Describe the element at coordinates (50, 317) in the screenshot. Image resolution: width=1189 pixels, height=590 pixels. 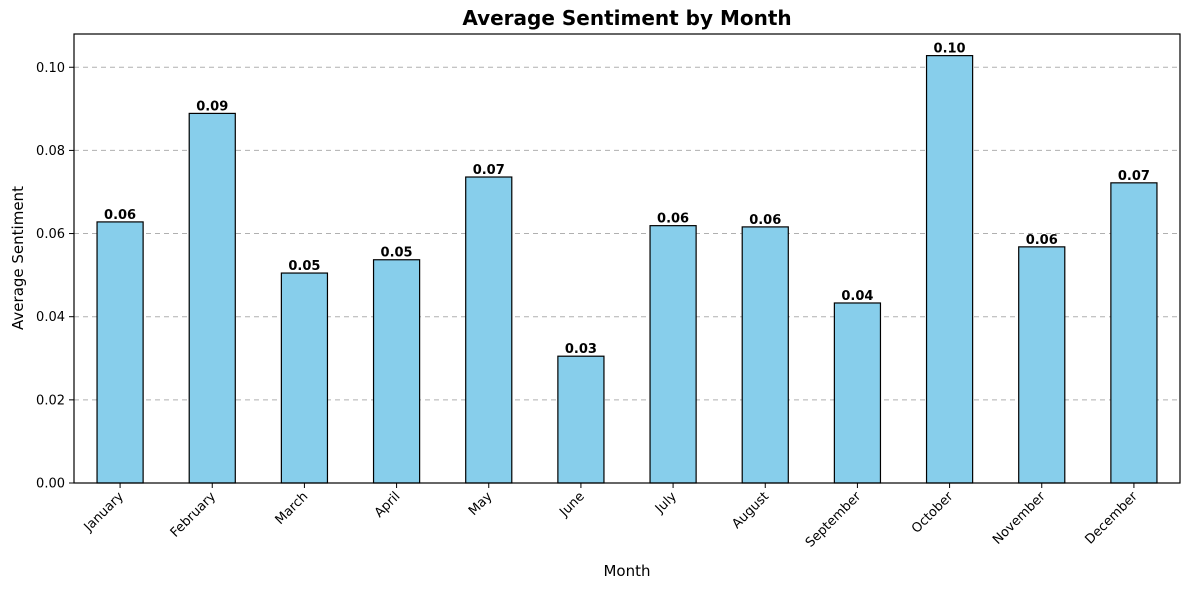
I see `y-tick-label: 0.04` at that location.